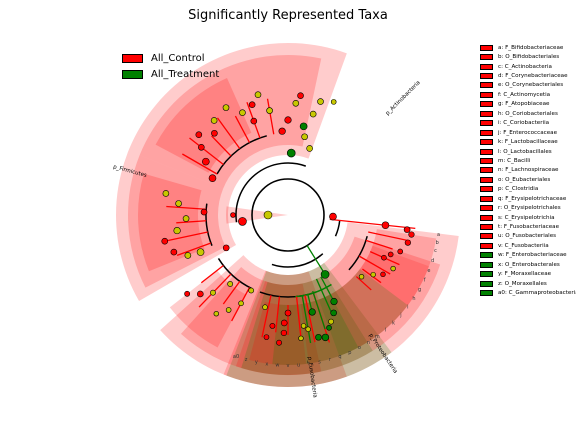 This screenshot has width=576, height=432. Describe the element at coordinates (531, 47) in the screenshot. I see `taxon-label: a: F_Bifidobacteriaceae` at that location.